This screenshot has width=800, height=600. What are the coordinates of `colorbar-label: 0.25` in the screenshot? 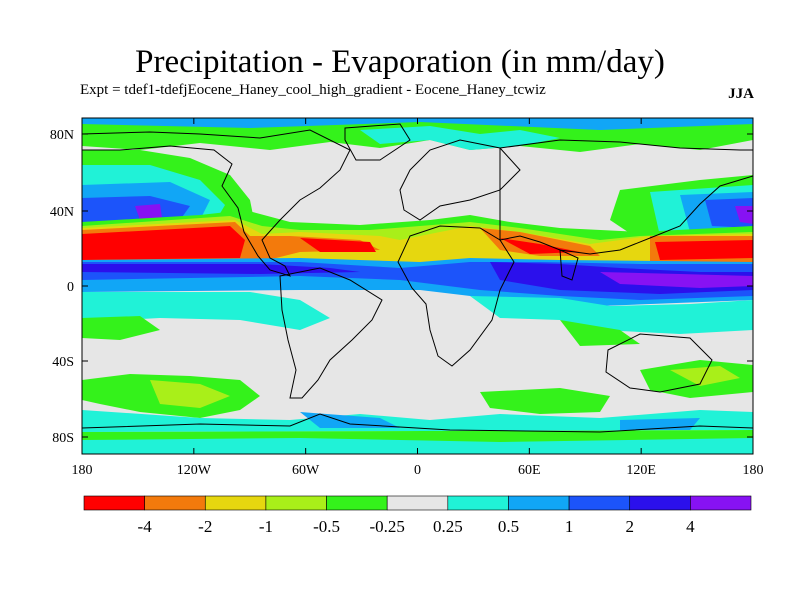 It's located at (448, 526).